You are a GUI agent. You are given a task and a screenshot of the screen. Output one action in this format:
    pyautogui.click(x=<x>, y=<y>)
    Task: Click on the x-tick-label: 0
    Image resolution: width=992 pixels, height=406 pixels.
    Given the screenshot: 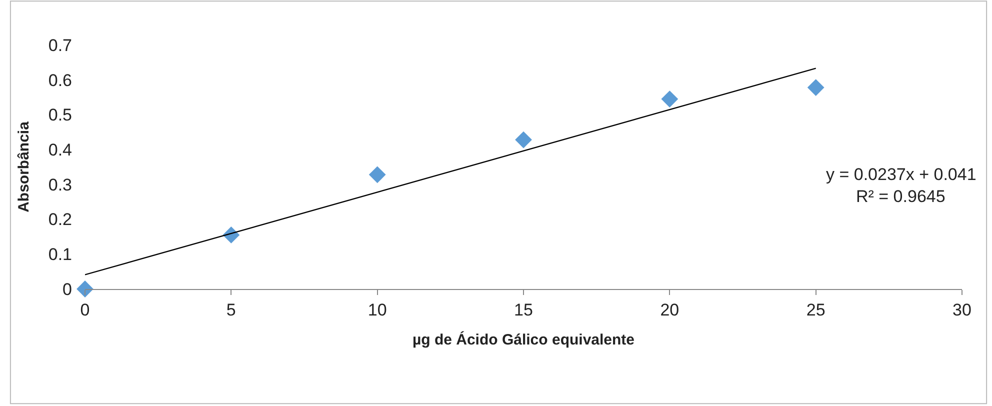 What is the action you would take?
    pyautogui.click(x=85, y=310)
    